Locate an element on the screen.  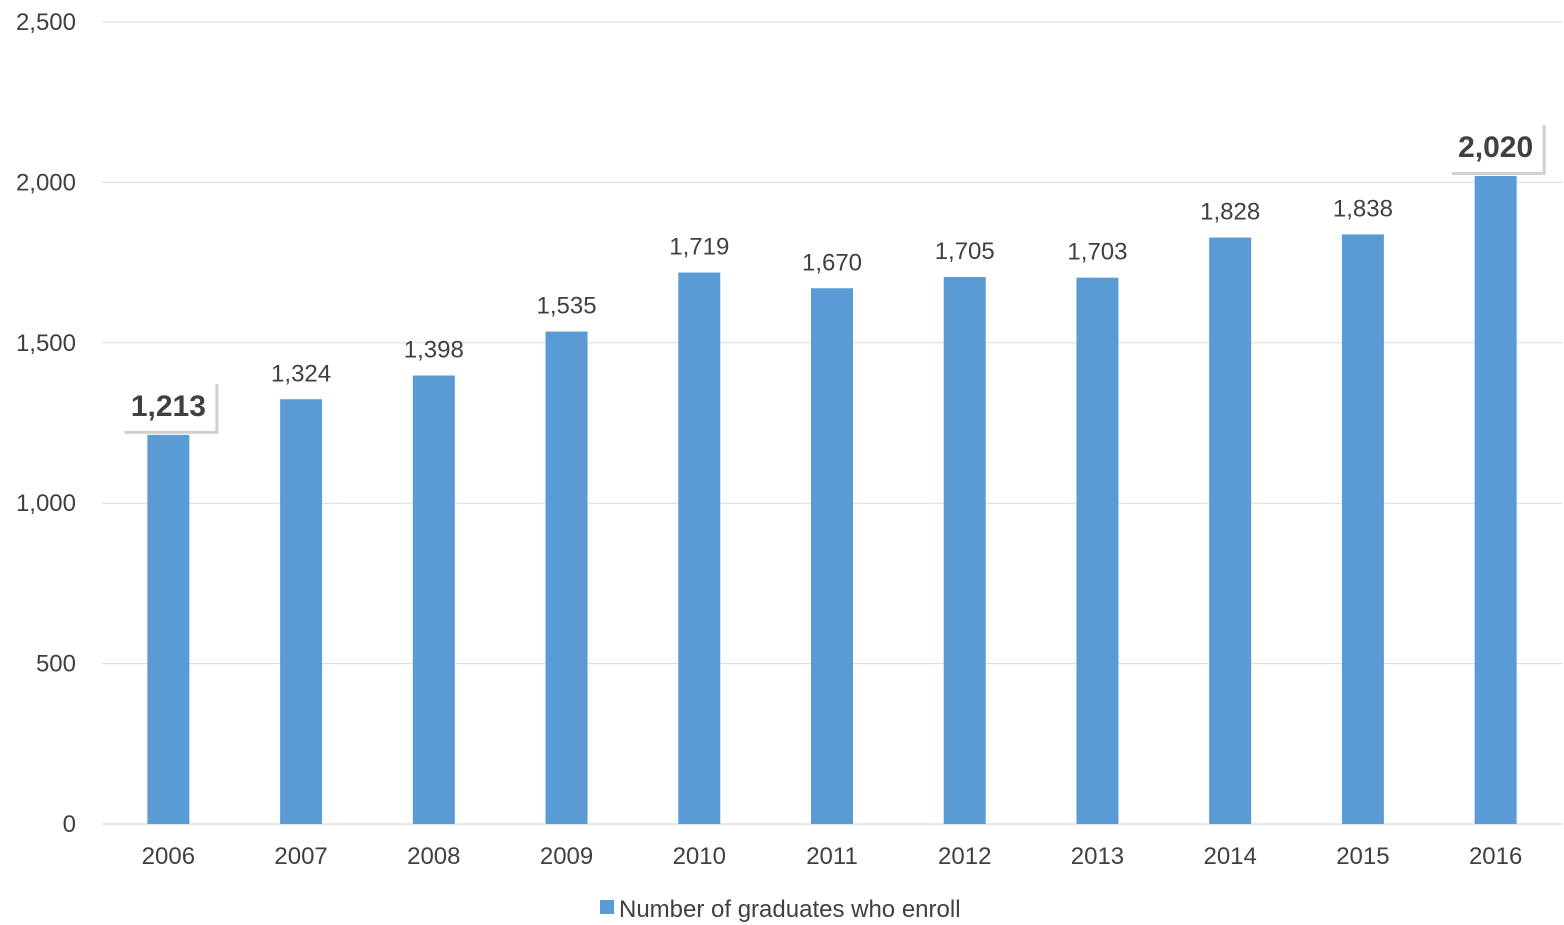
data-label-2010: 1,719 is located at coordinates (699, 247).